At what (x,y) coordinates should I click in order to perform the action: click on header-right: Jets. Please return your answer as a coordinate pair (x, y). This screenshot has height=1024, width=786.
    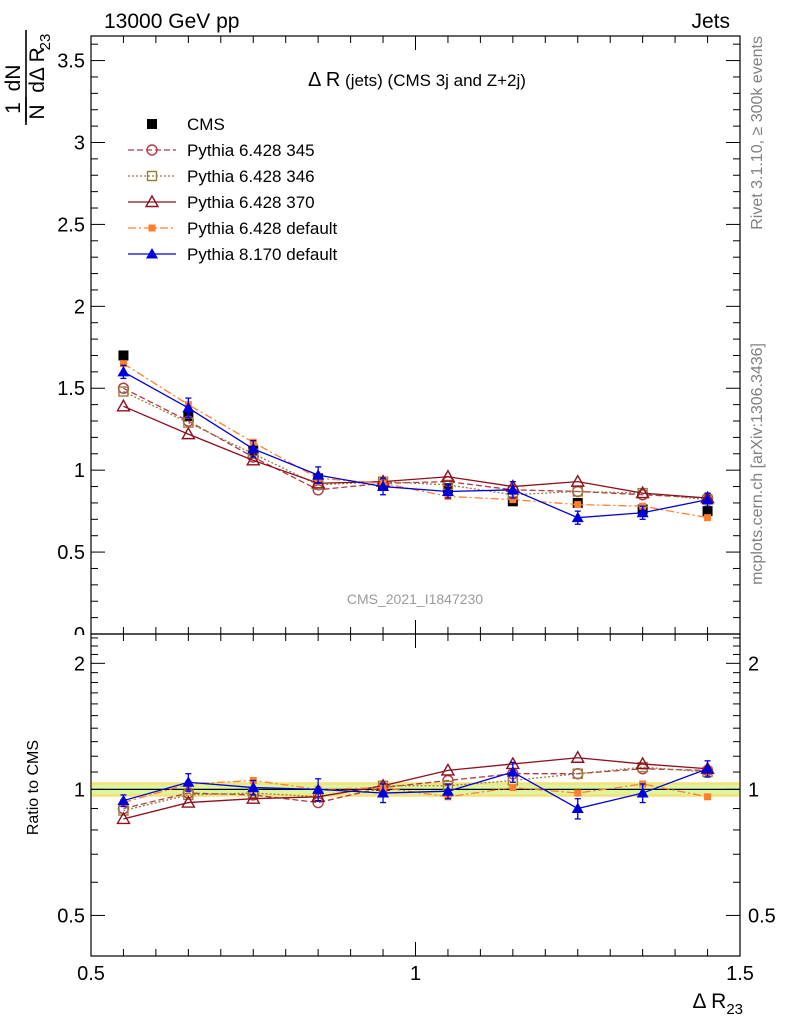
    Looking at the image, I should click on (710, 21).